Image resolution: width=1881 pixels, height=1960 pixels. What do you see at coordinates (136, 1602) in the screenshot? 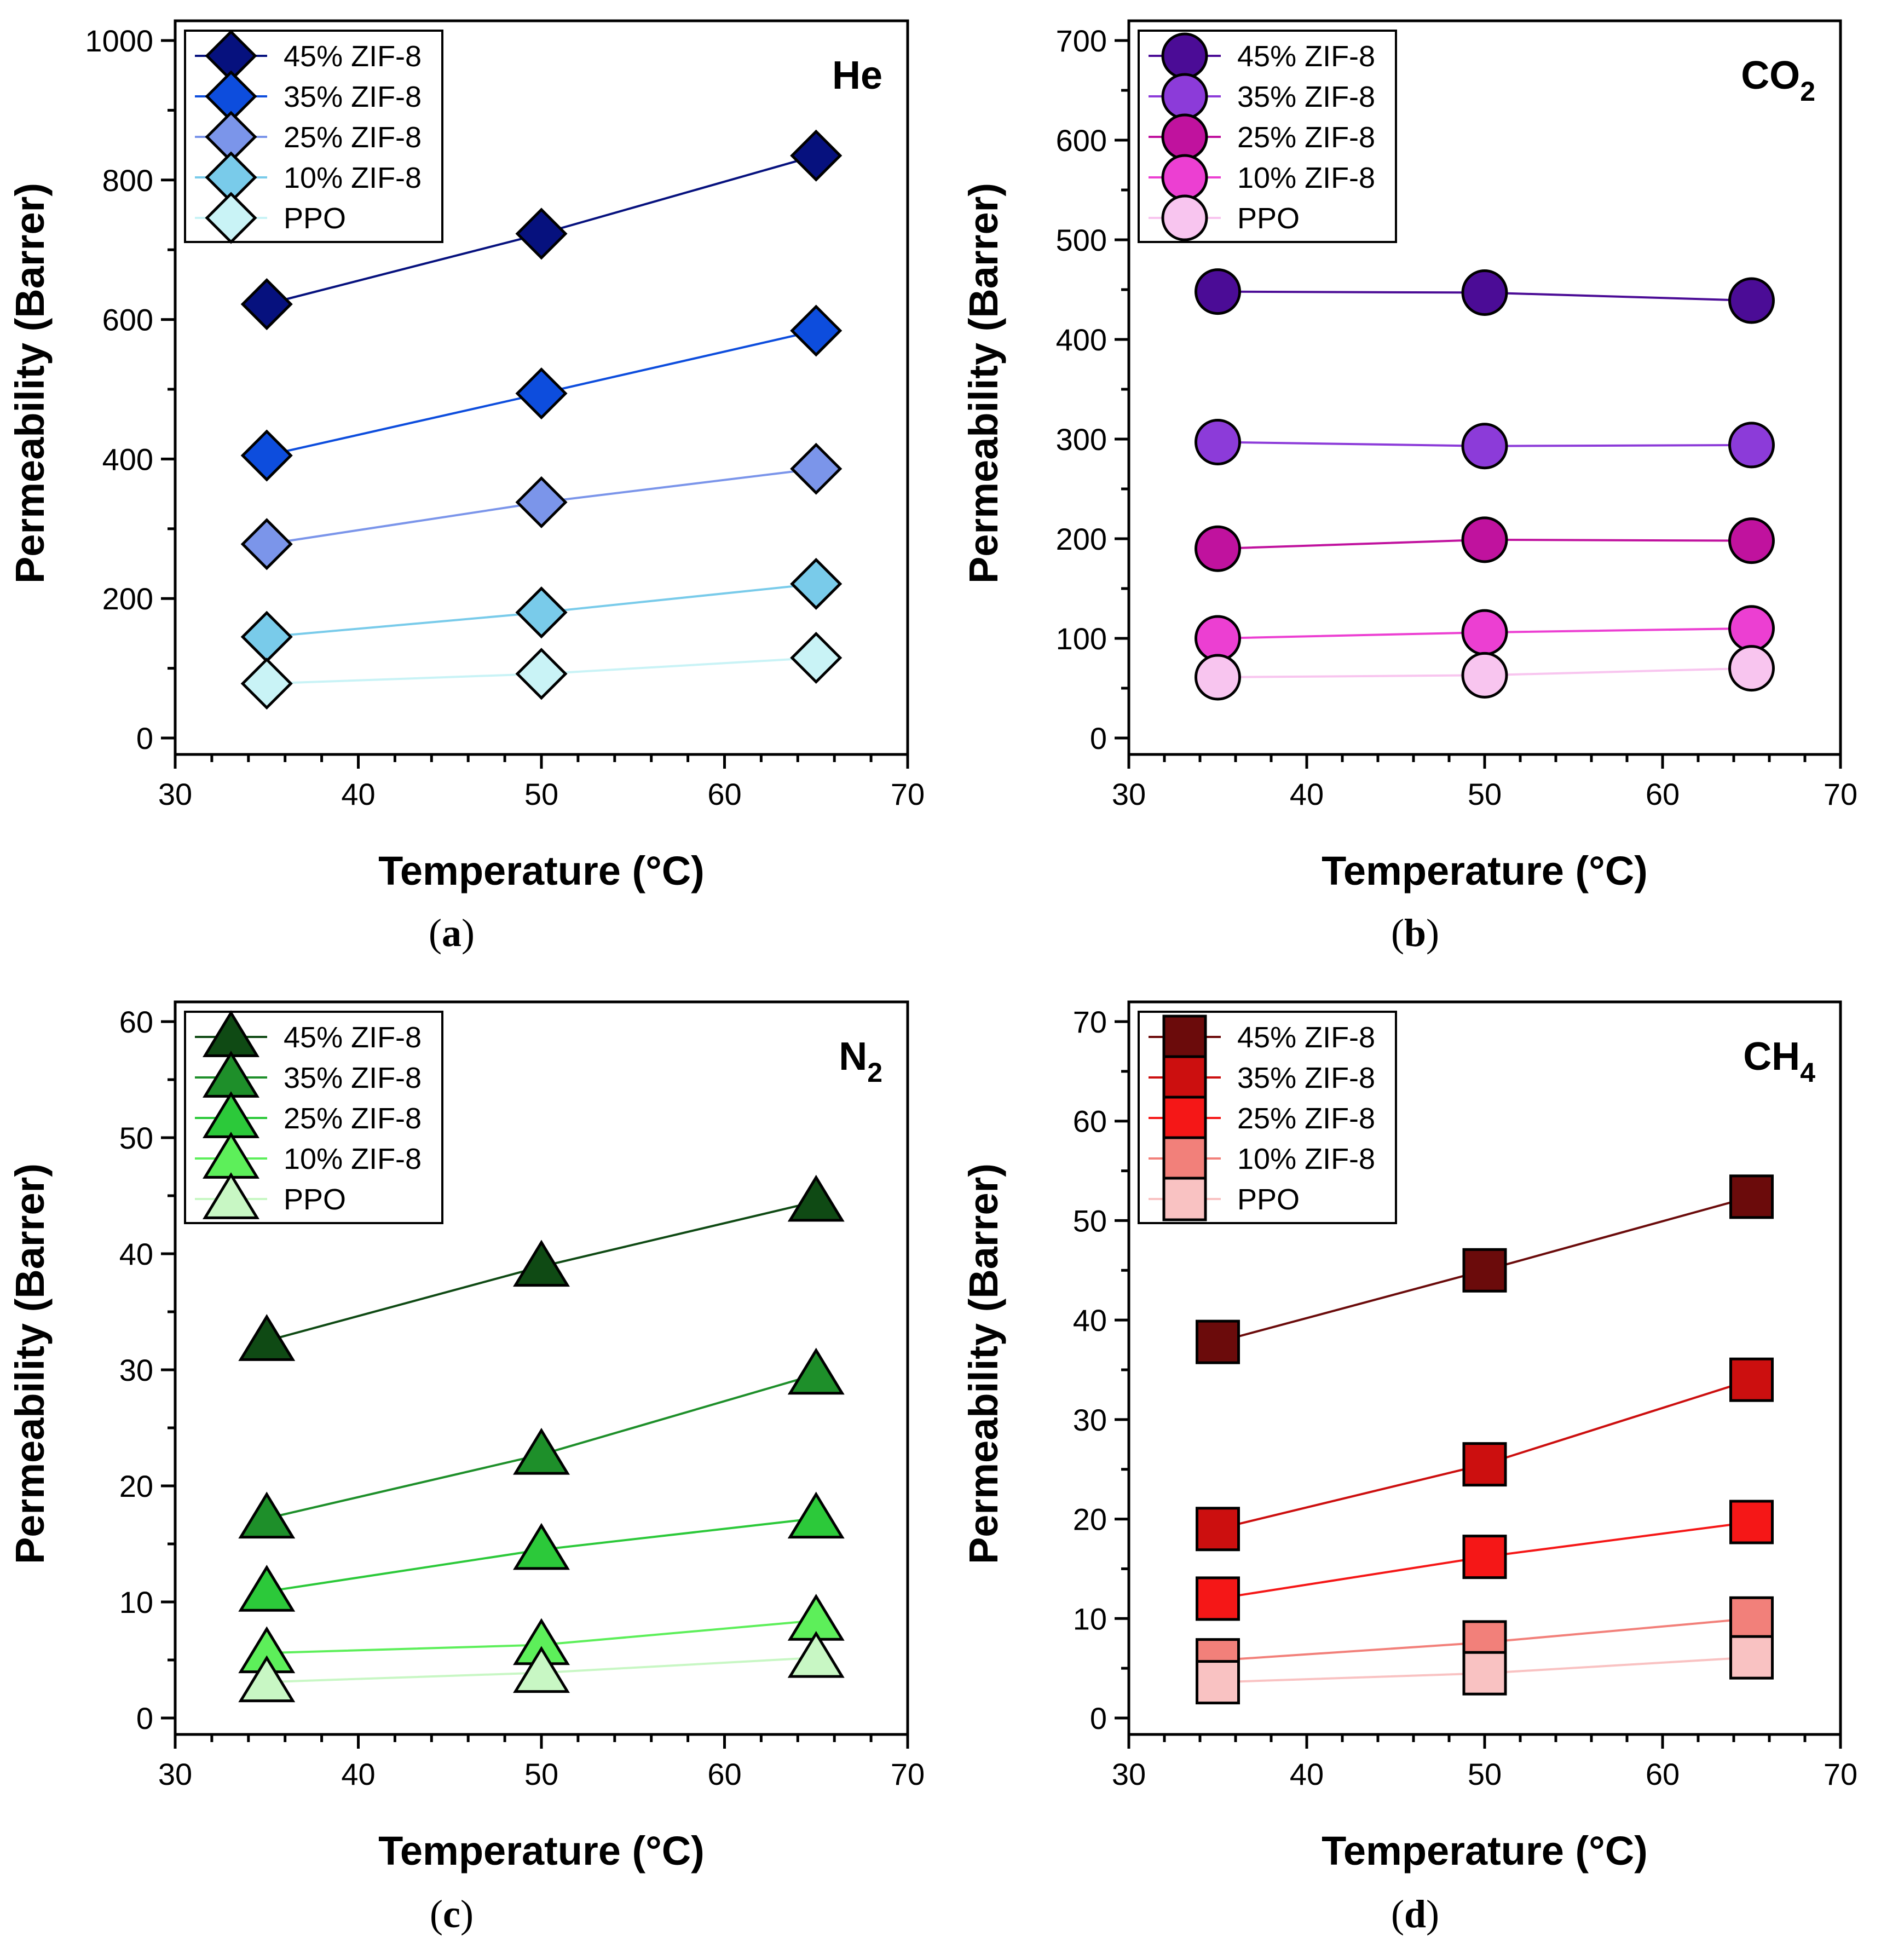
I see `y-tick-label: 10` at bounding box center [136, 1602].